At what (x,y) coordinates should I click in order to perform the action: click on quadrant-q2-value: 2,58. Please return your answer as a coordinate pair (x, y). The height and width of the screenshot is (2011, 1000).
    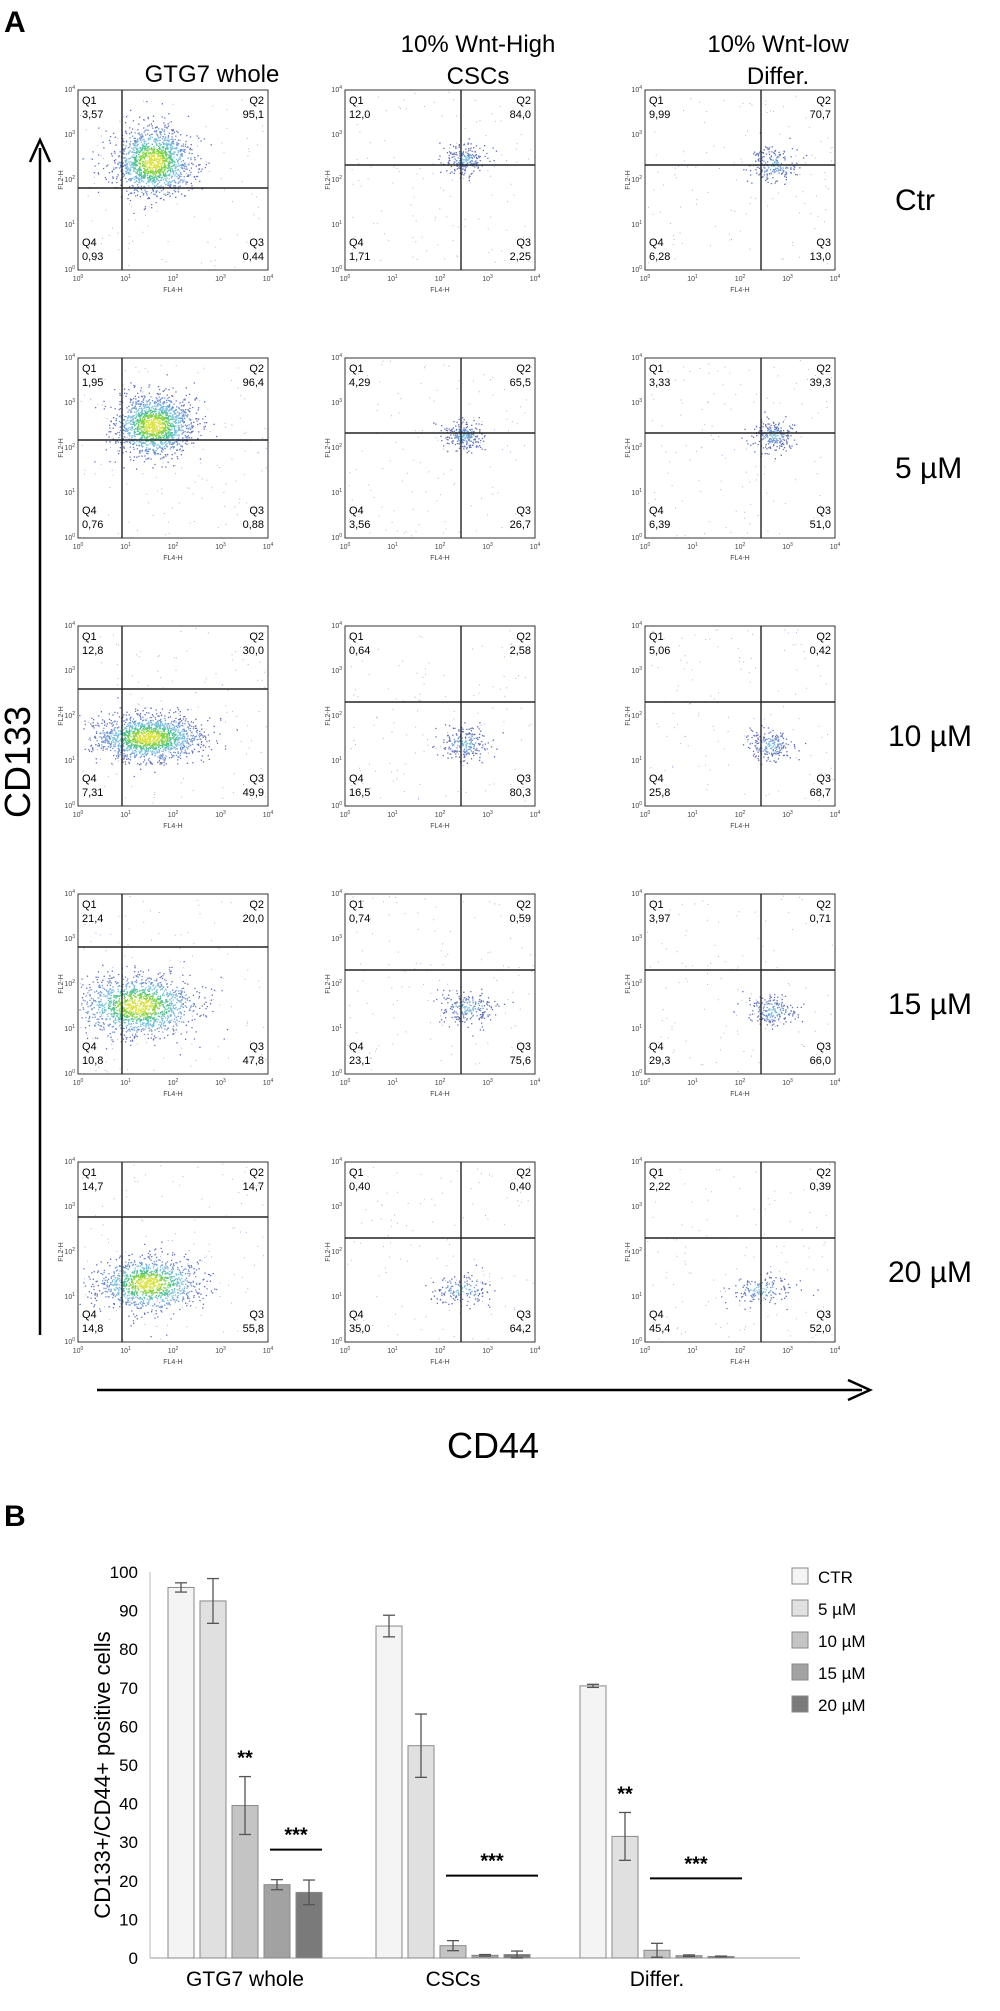
    Looking at the image, I should click on (520, 651).